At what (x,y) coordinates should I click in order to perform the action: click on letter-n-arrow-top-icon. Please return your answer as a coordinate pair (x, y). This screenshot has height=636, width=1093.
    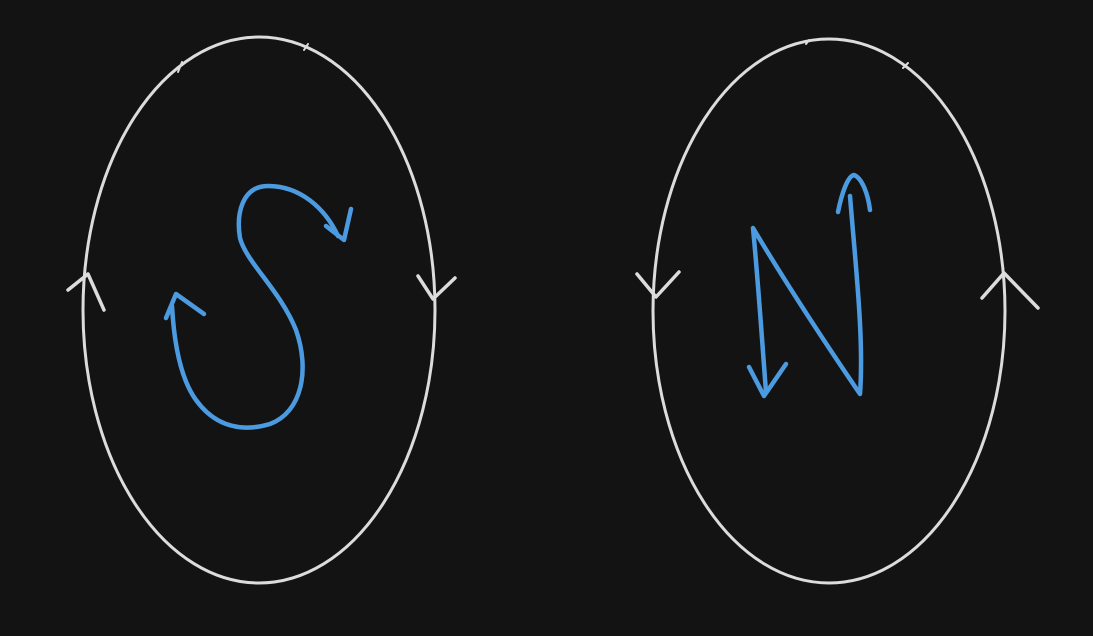
    Looking at the image, I should click on (854, 193).